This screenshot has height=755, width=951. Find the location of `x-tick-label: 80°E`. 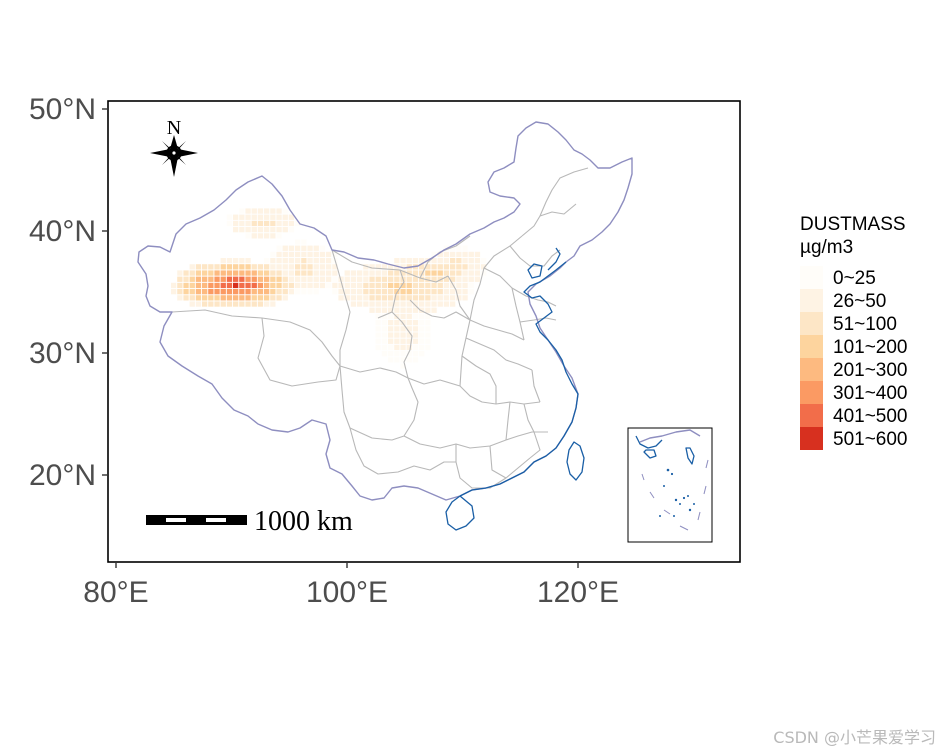

x-tick-label: 80°E is located at coordinates (115, 592).